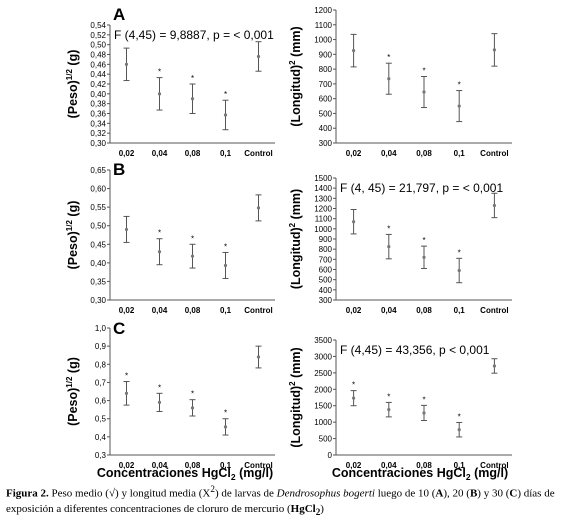  What do you see at coordinates (98, 143) in the screenshot?
I see `y-tick-label: 0,30` at bounding box center [98, 143].